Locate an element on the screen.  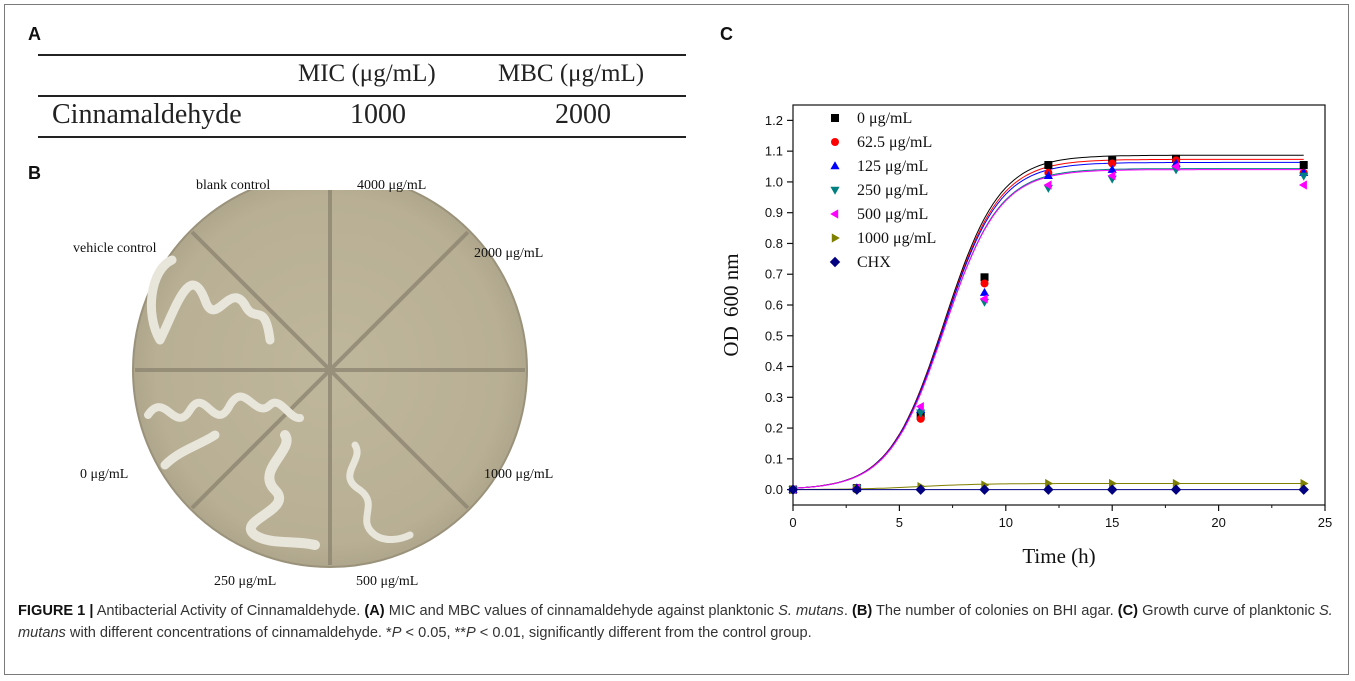
y-tick-label: 0.4 is located at coordinates (774, 366).